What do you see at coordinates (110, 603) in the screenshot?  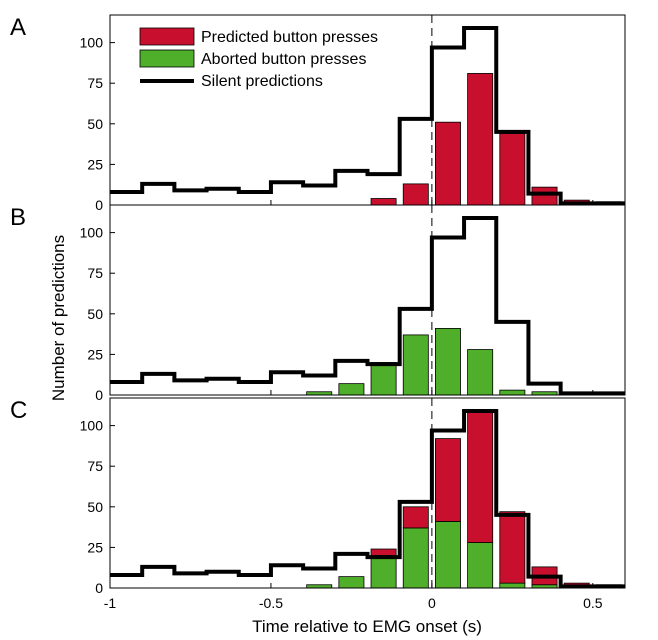 I see `x-tick-label: -1` at bounding box center [110, 603].